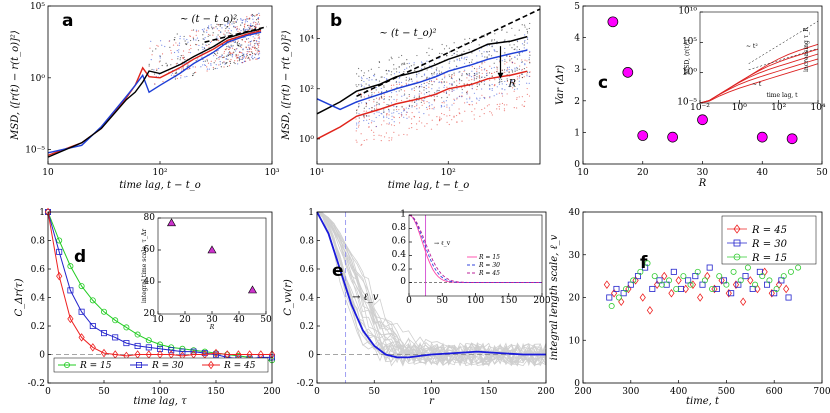  Describe the element at coordinates (375, 392) in the screenshot. I see `e-xtick-label: 50` at that location.